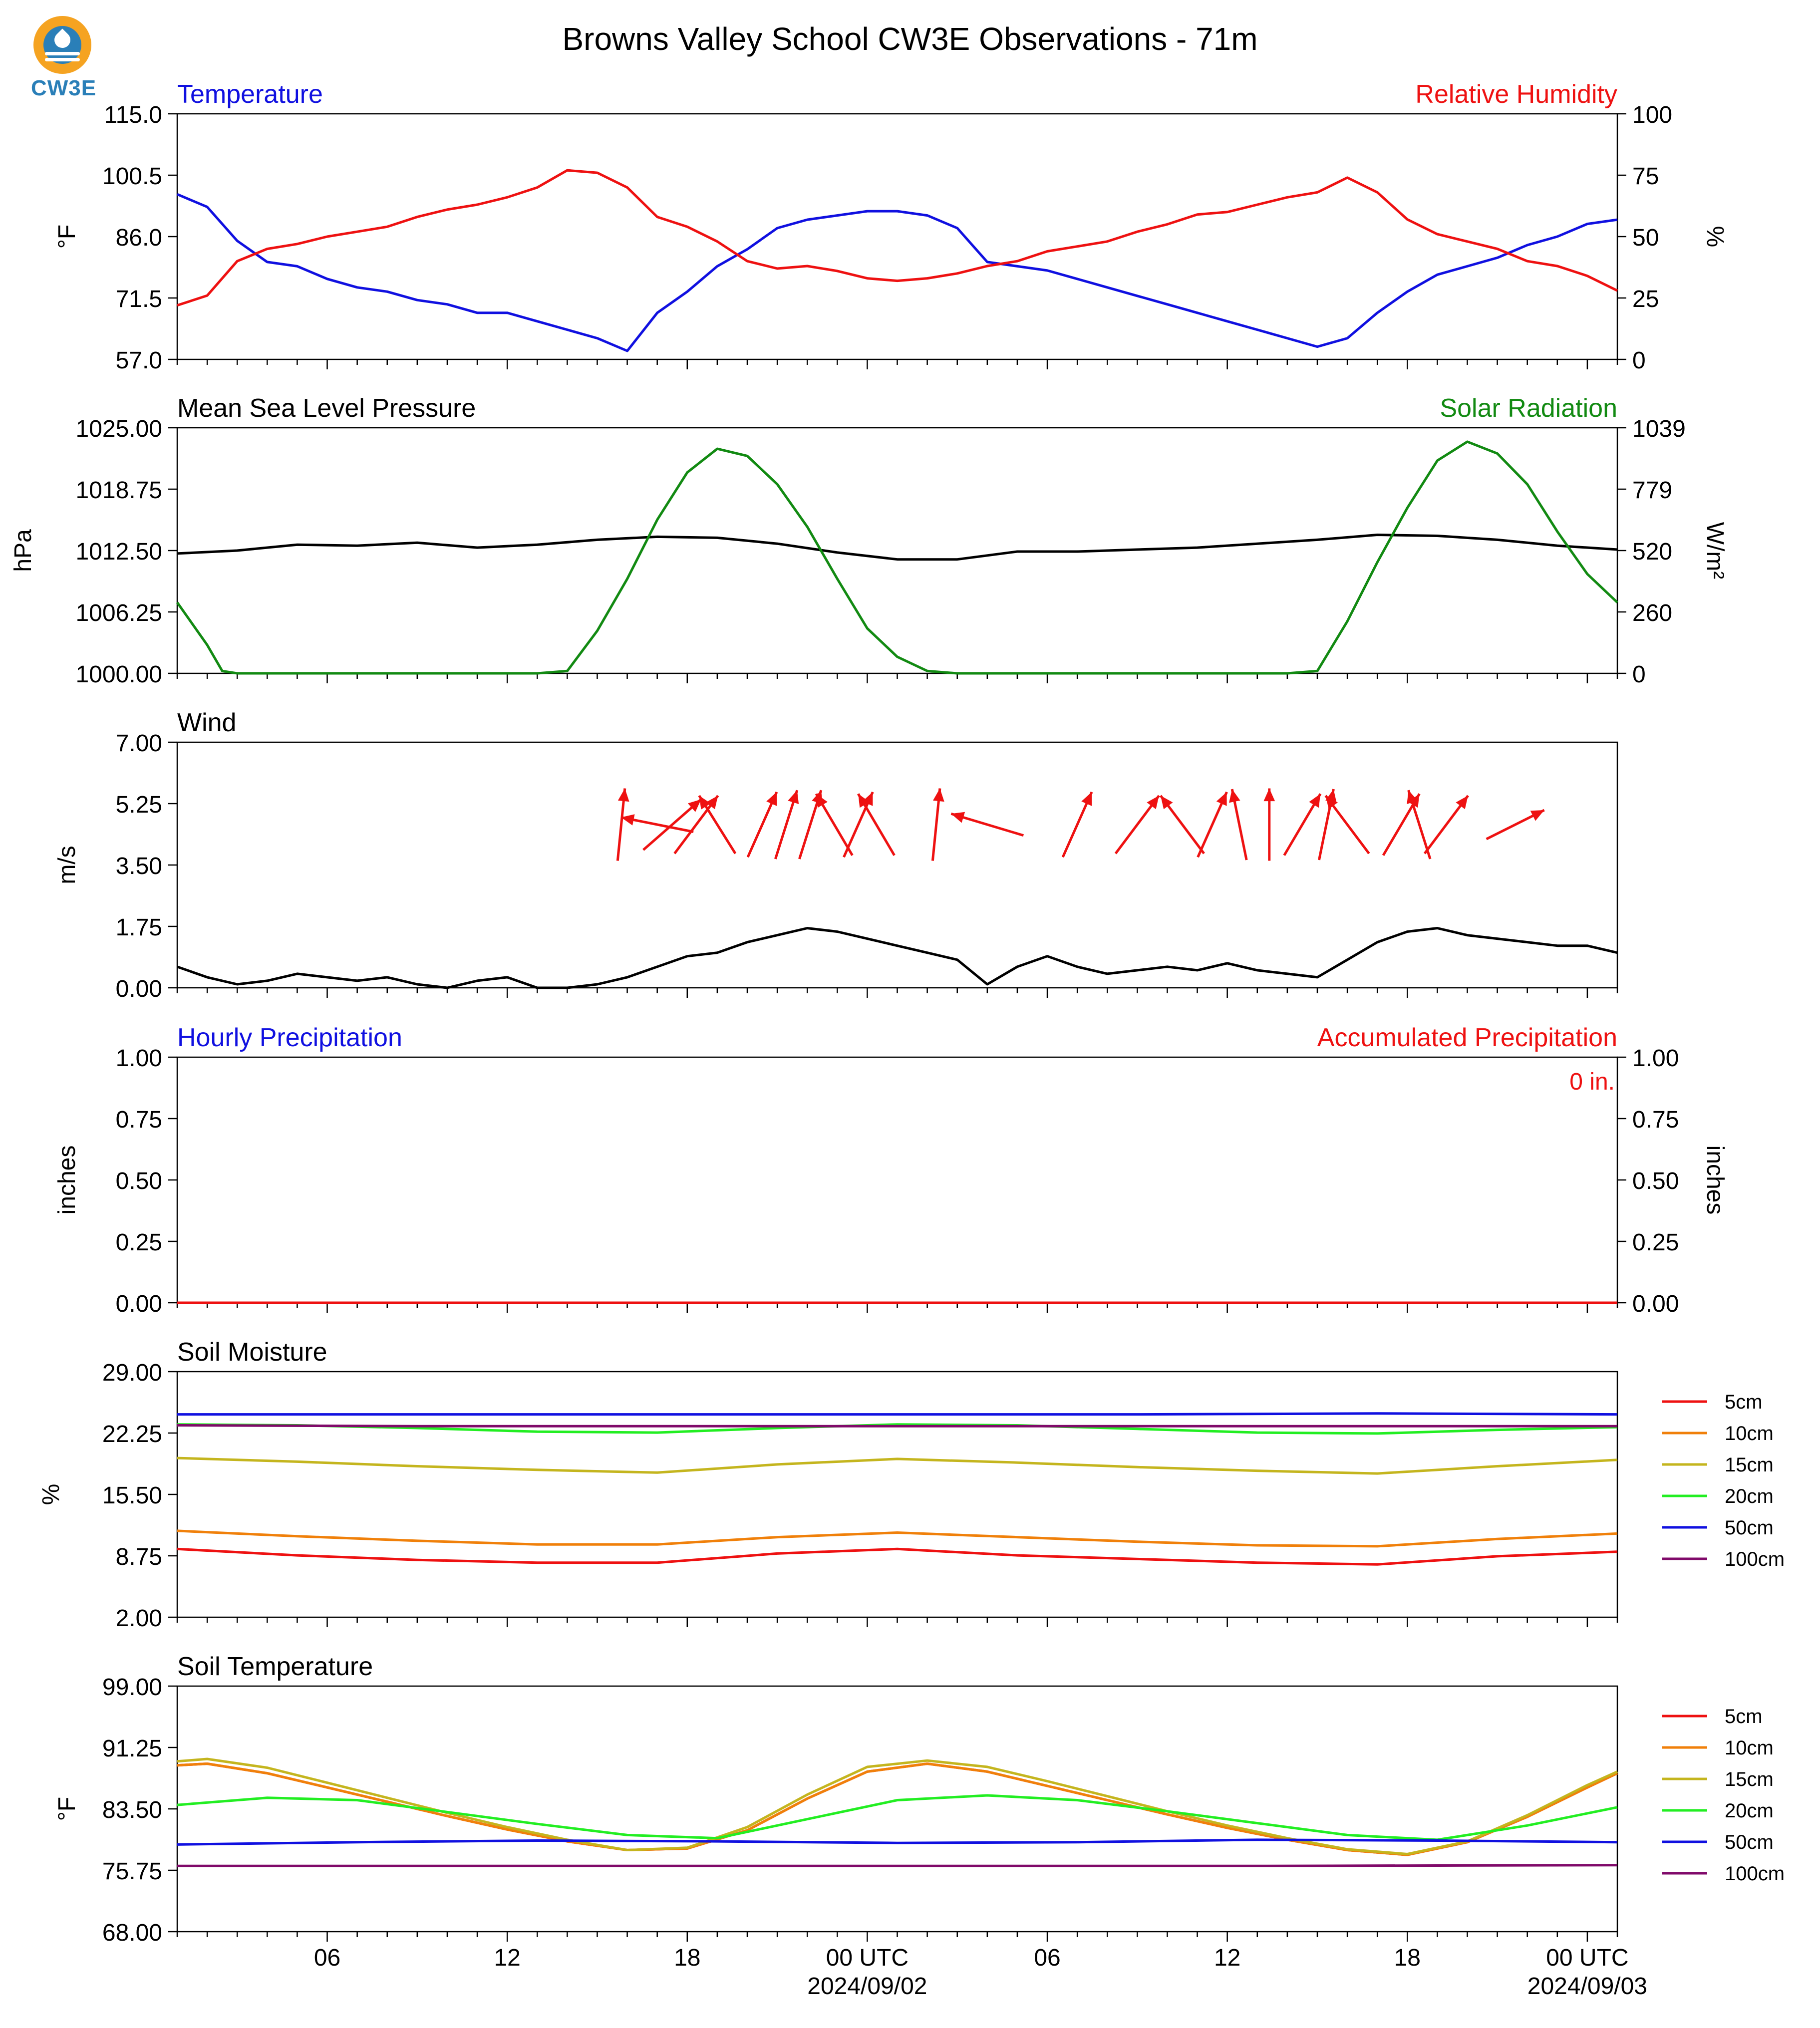 The image size is (1820, 2028). I want to click on y-tick-label-right: 100, so click(1652, 115).